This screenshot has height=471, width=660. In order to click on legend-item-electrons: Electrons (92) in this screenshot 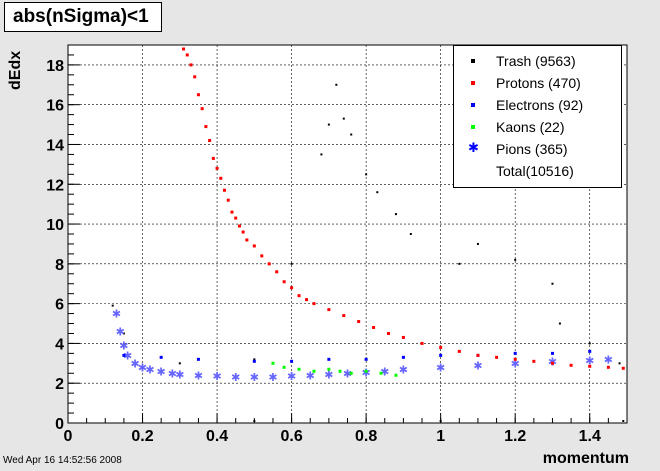, I will do `click(537, 106)`.